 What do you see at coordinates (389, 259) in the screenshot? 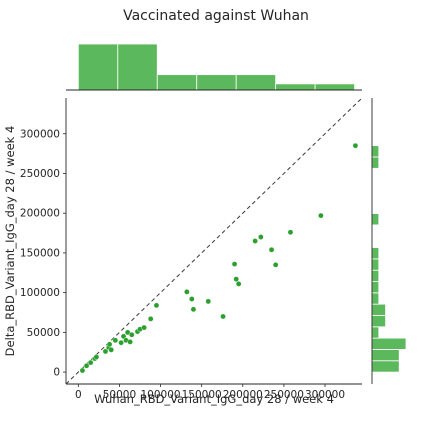
I see `right-marginal-histogram` at bounding box center [389, 259].